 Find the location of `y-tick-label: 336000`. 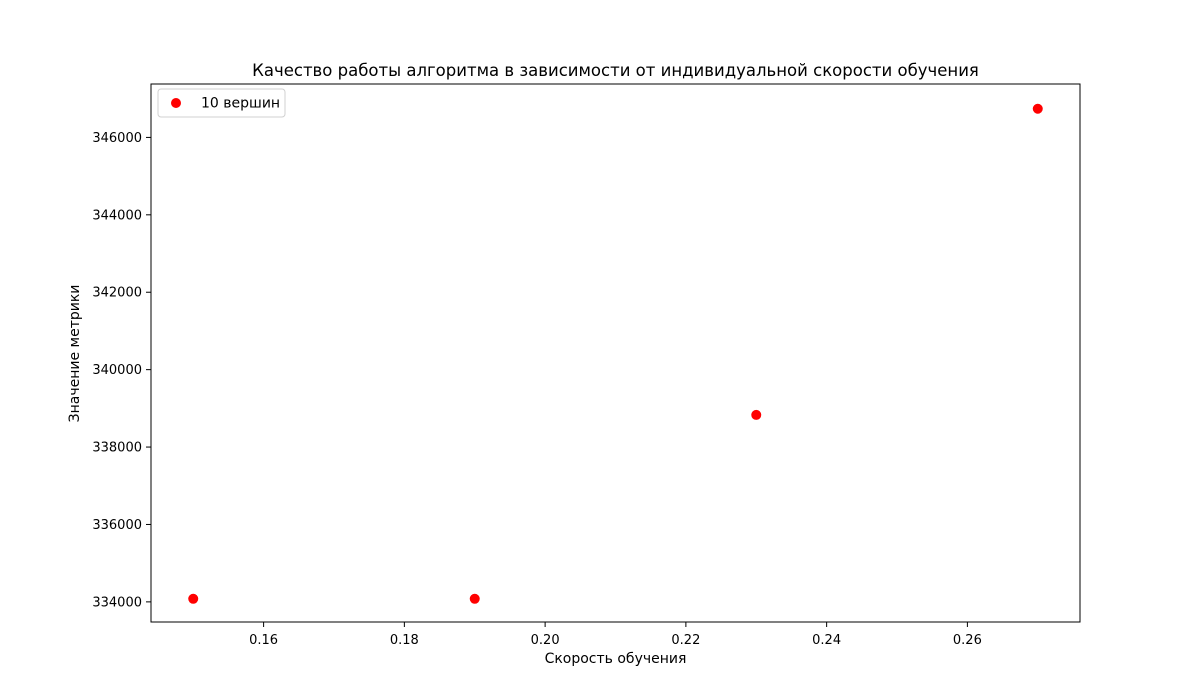

y-tick-label: 336000 is located at coordinates (117, 525).